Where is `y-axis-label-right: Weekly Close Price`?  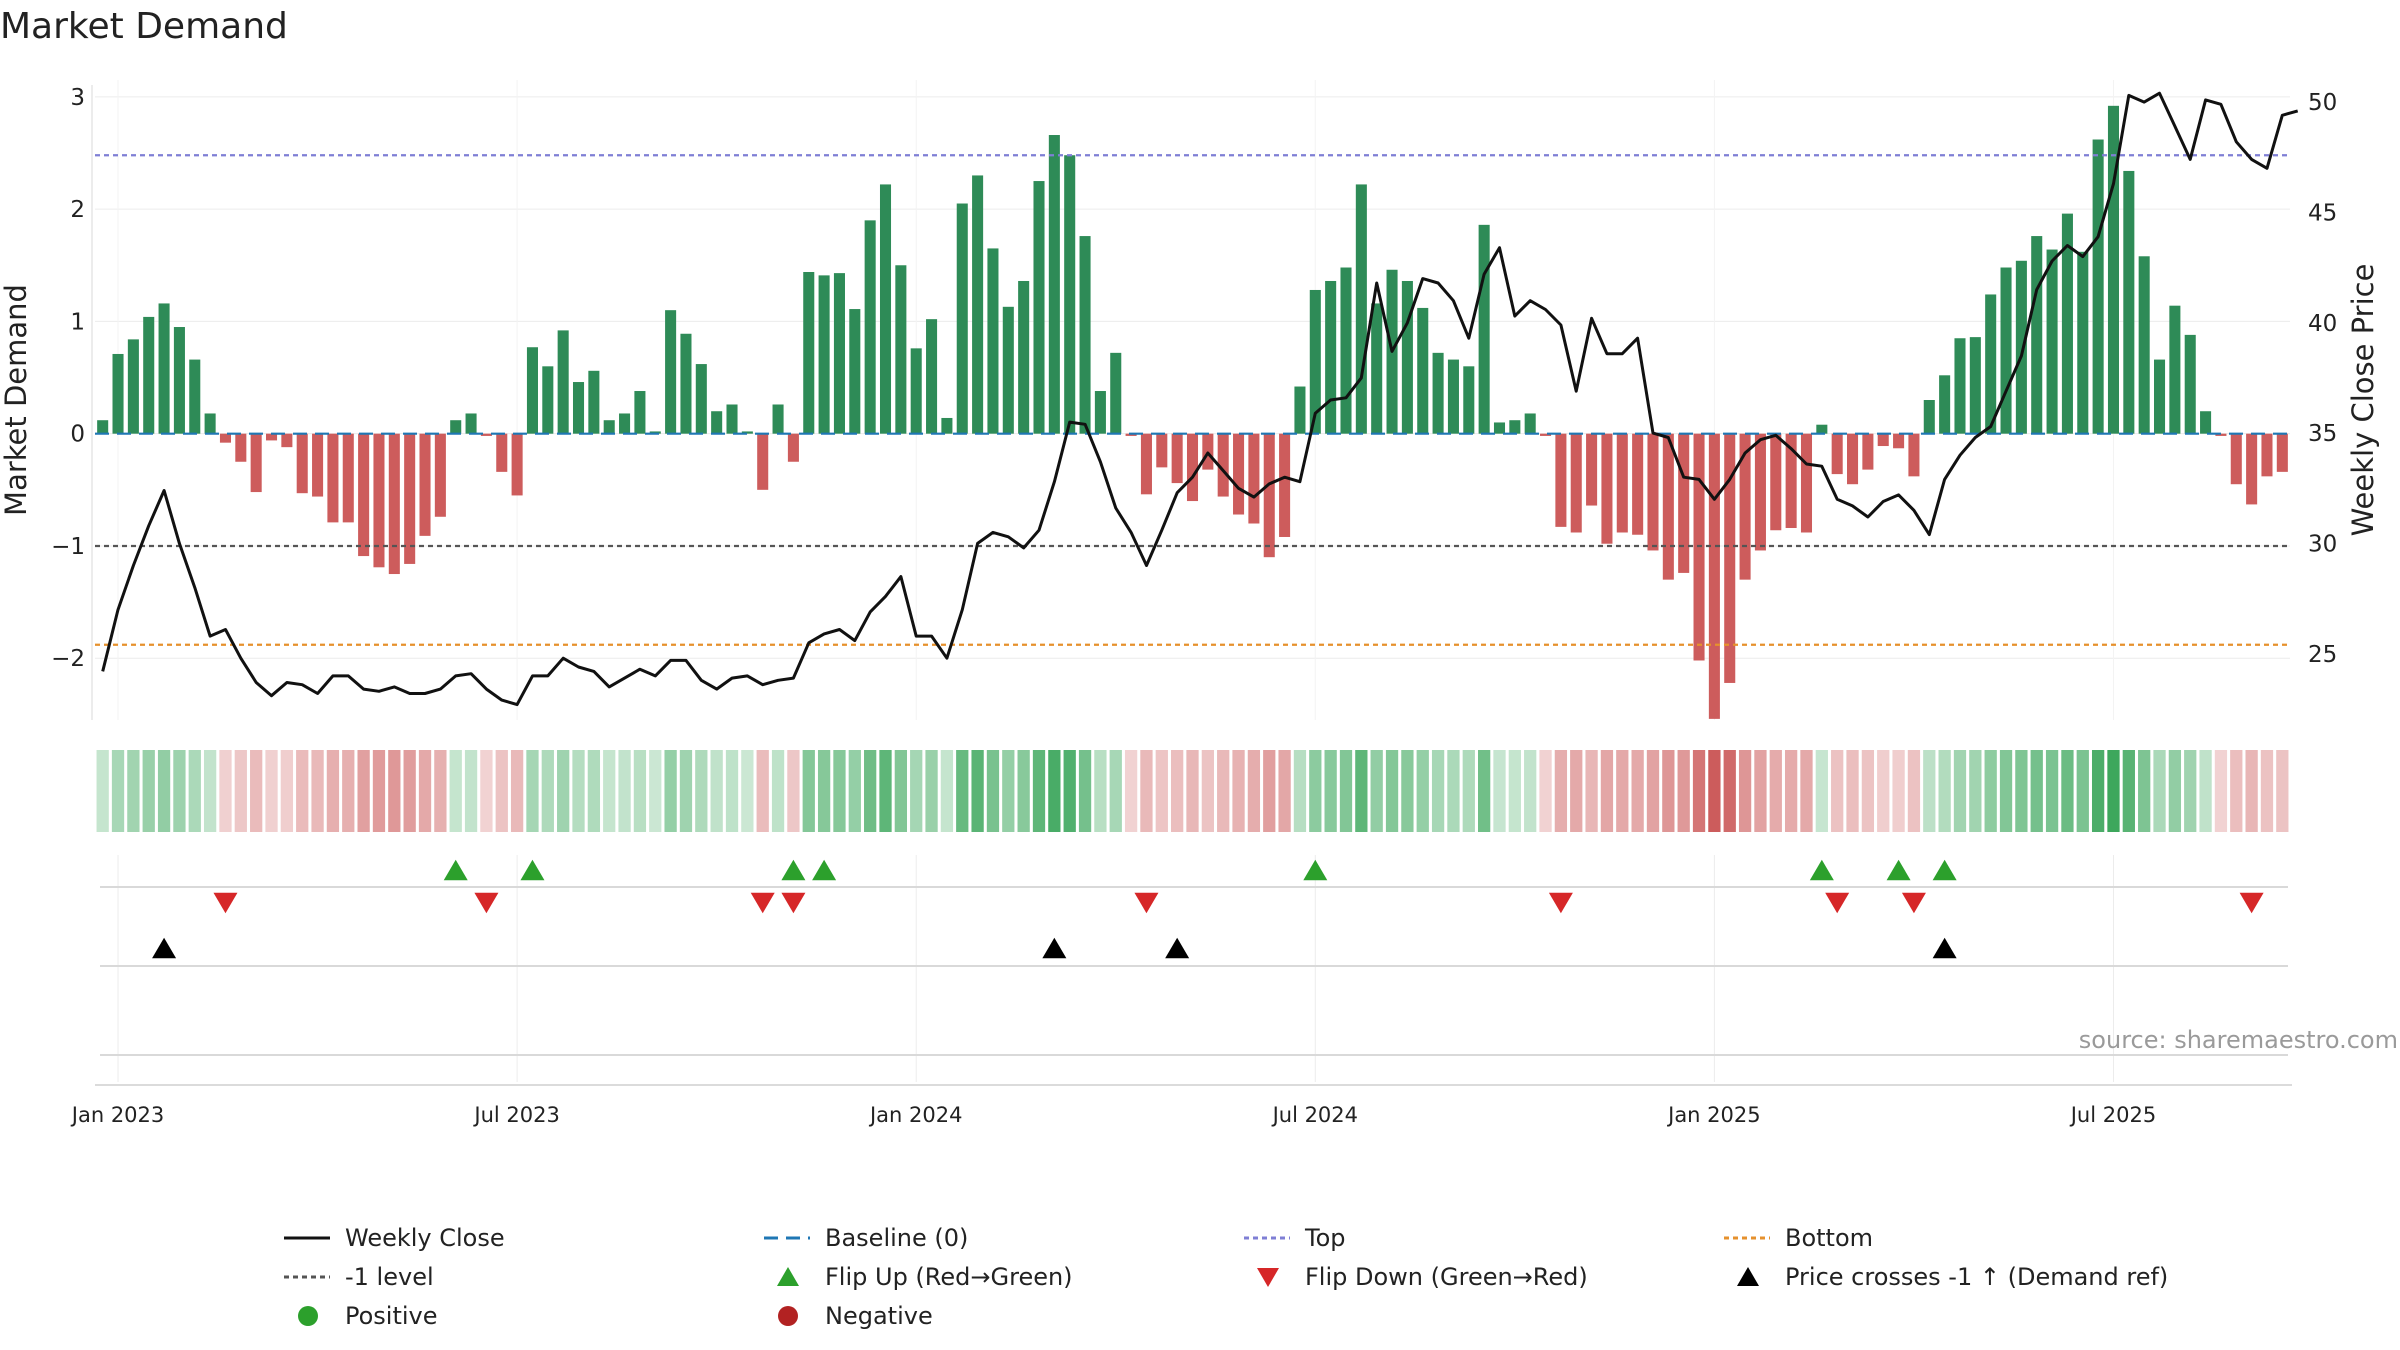
y-axis-label-right: Weekly Close Price is located at coordinates (2363, 400).